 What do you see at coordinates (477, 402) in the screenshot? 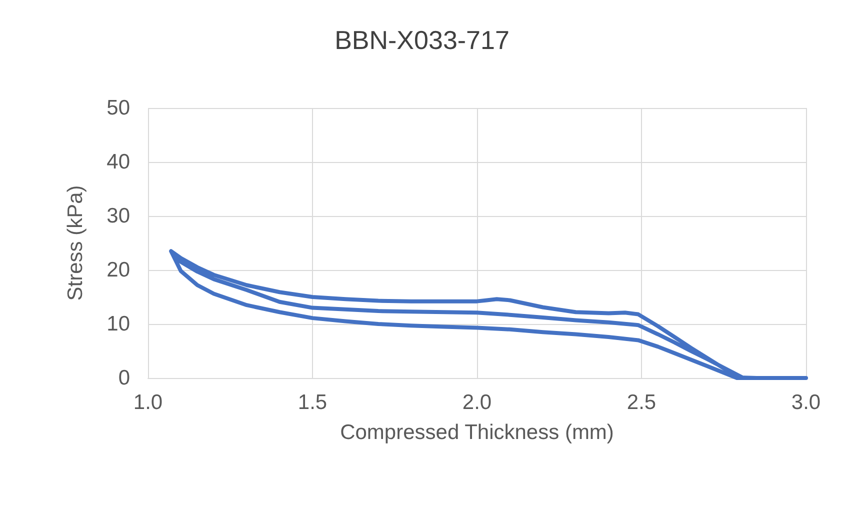
I see `x-tick-label: 2.0` at bounding box center [477, 402].